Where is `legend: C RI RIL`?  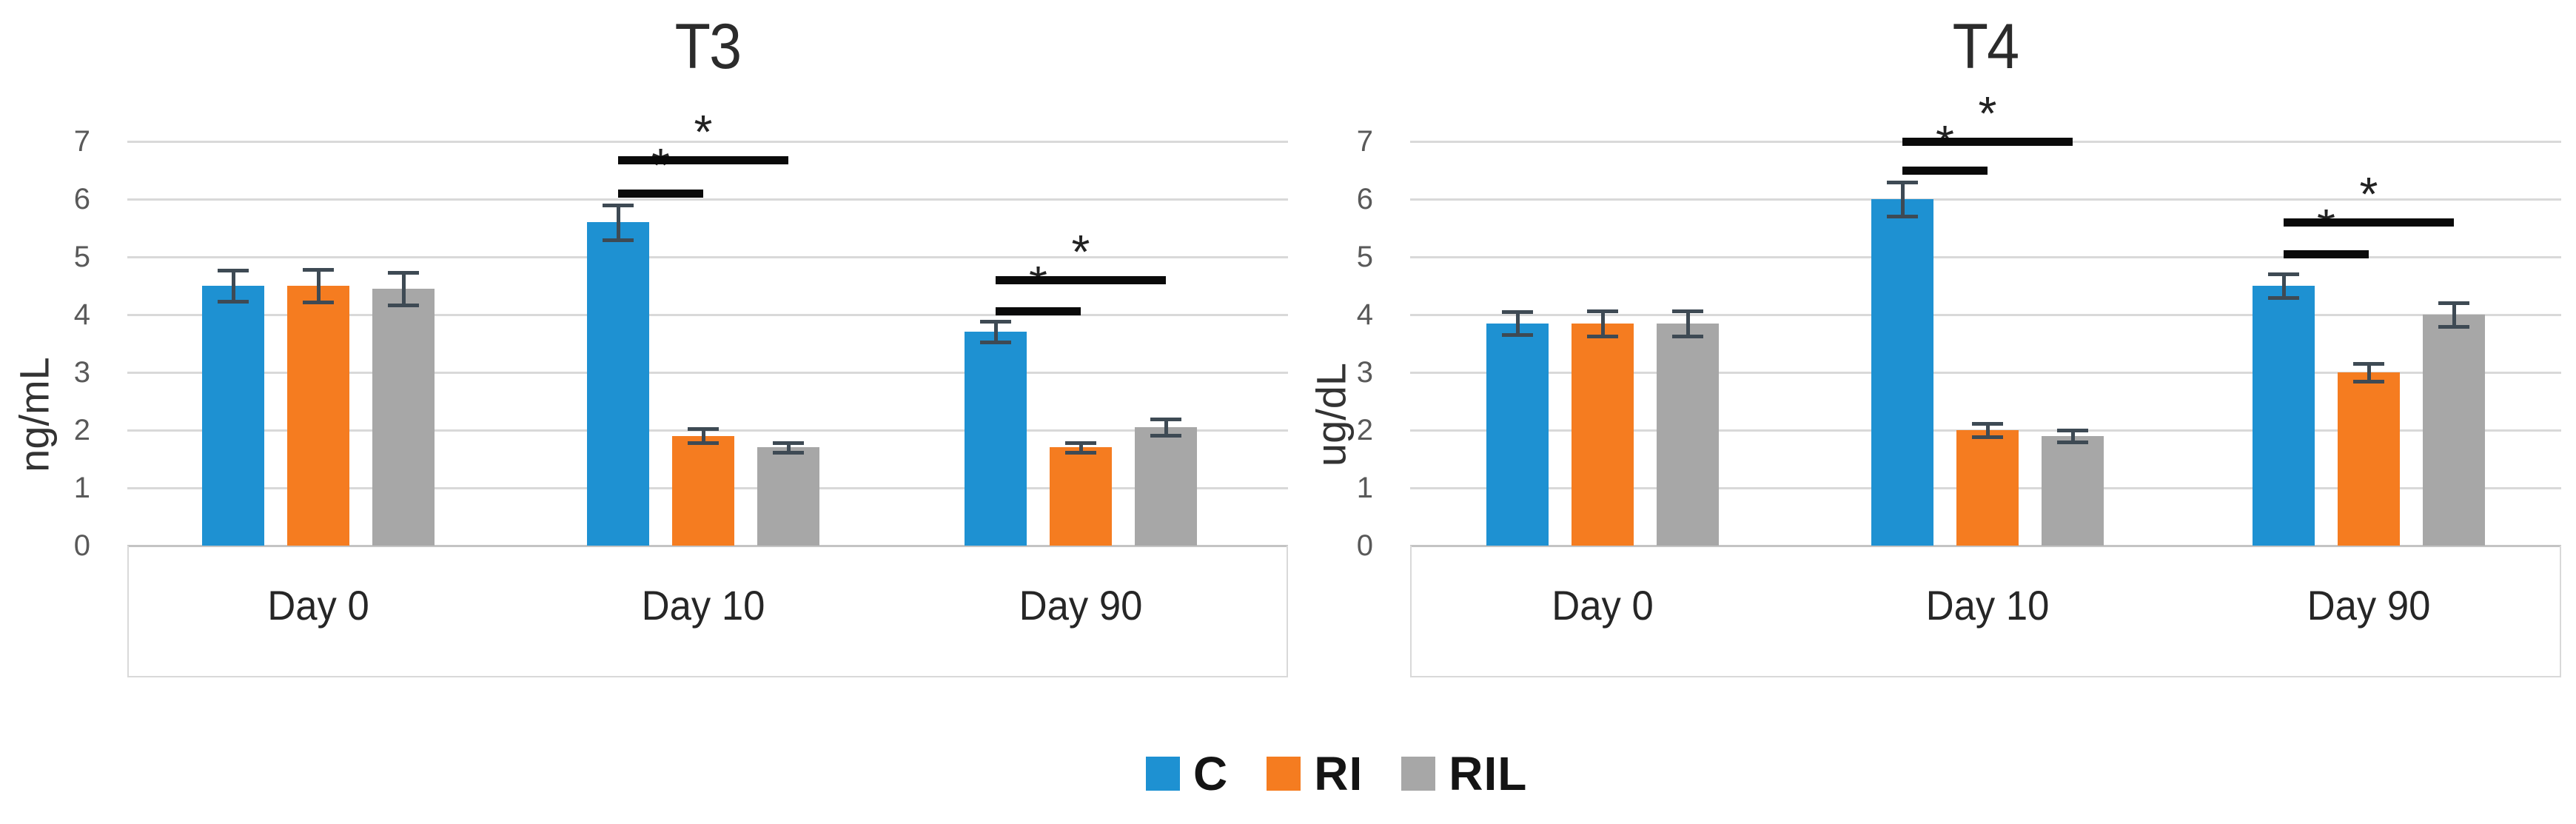
legend: C RI RIL is located at coordinates (1336, 773).